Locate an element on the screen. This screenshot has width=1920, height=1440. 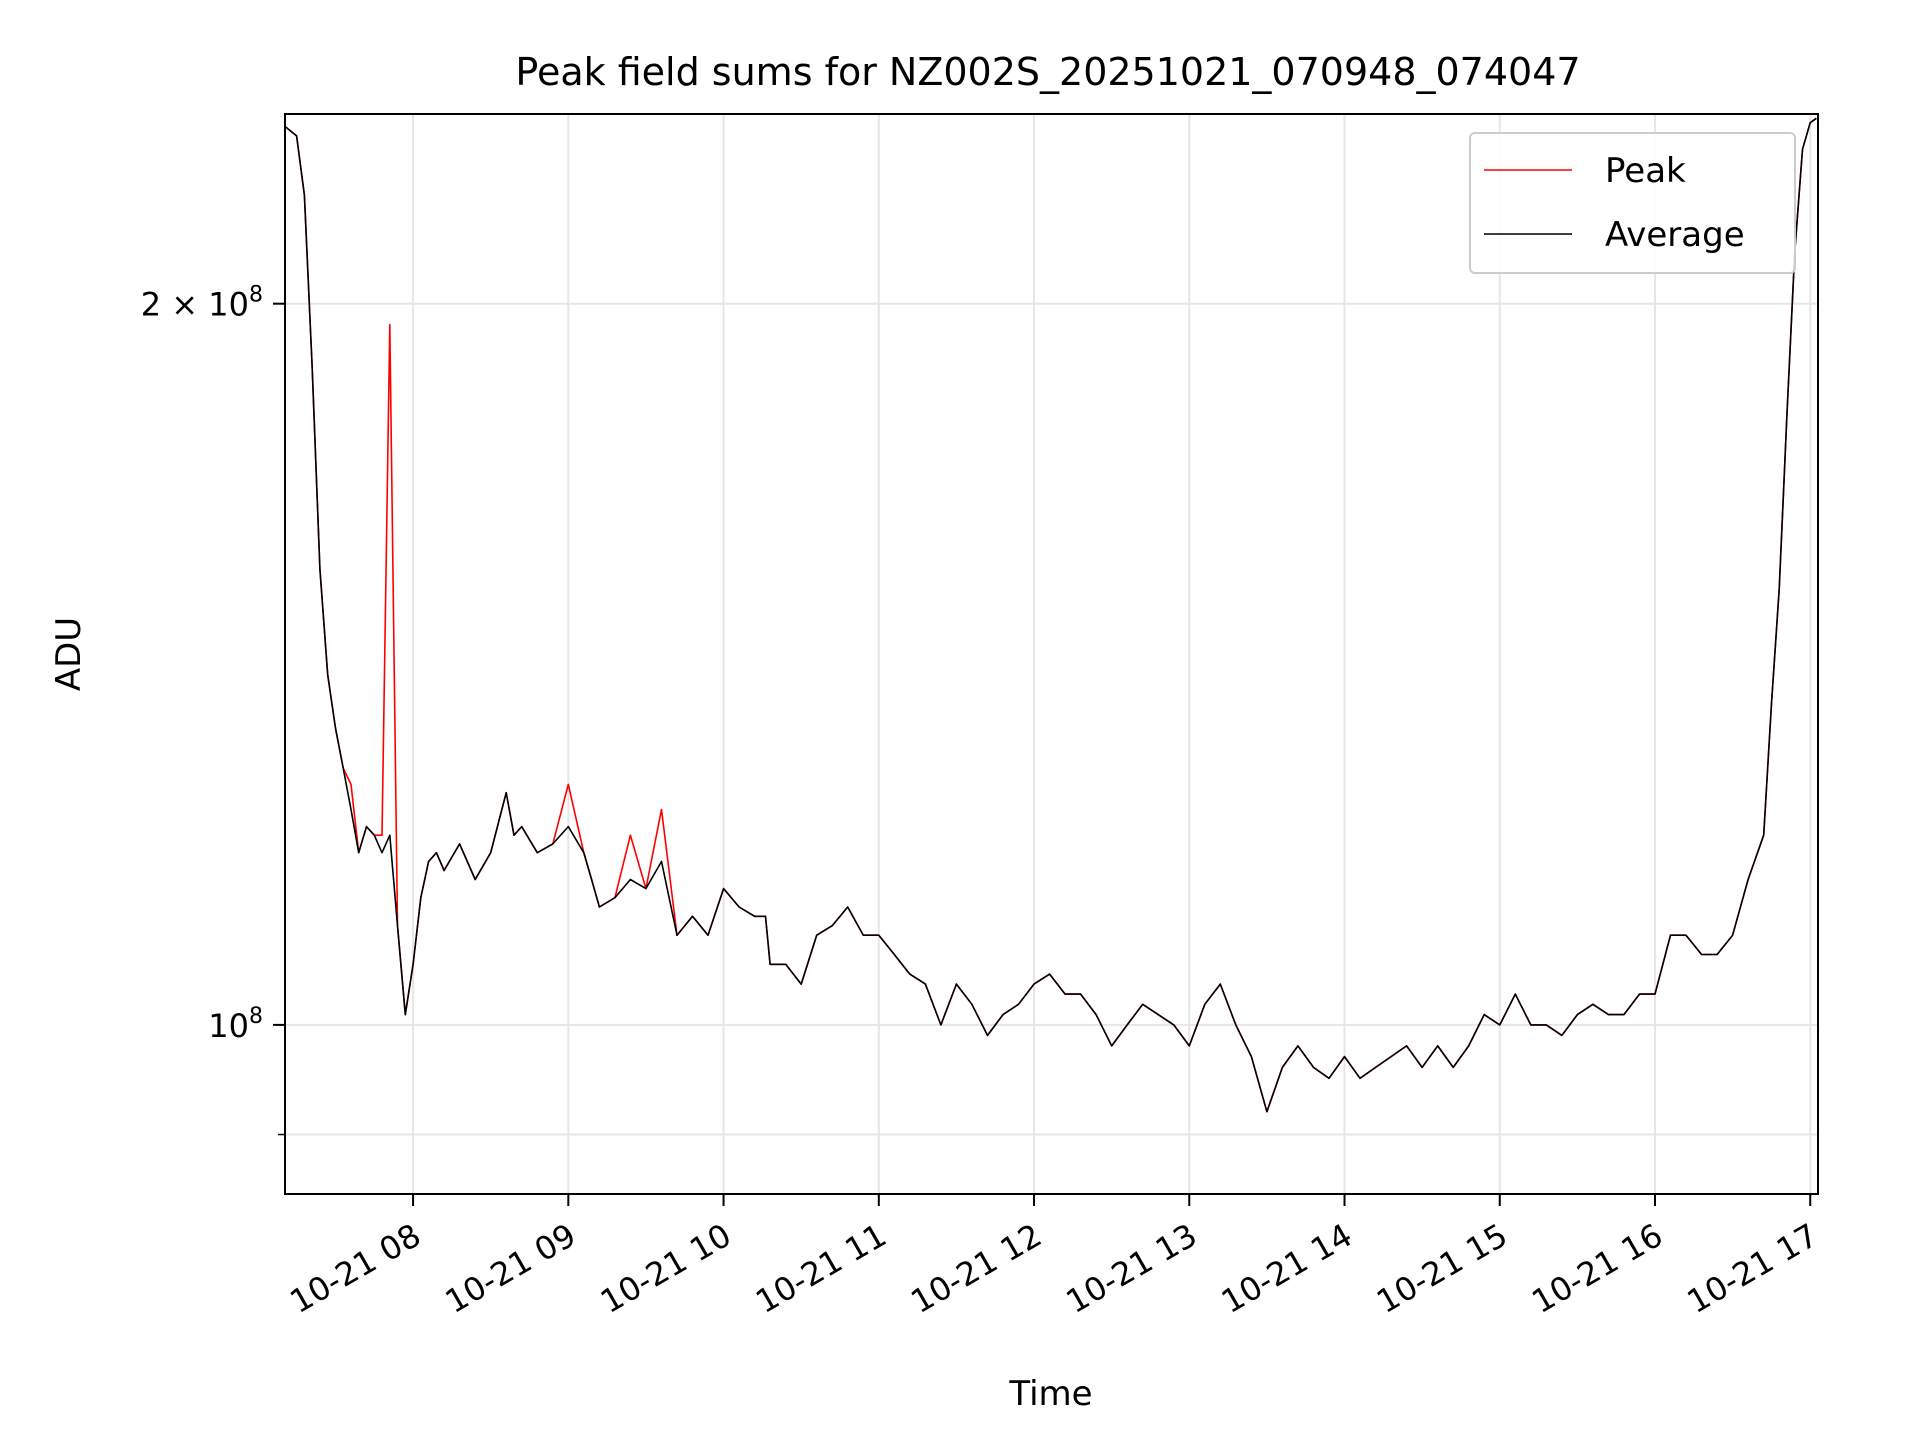
x-tick-label: 10-21 11 is located at coordinates (821, 1268).